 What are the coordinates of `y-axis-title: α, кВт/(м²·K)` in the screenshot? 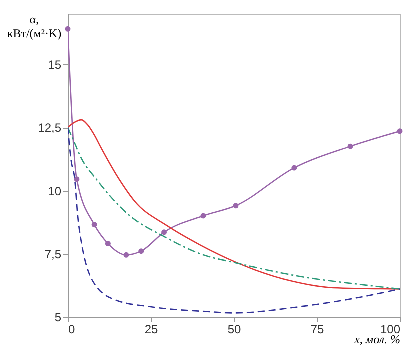 It's located at (34, 26).